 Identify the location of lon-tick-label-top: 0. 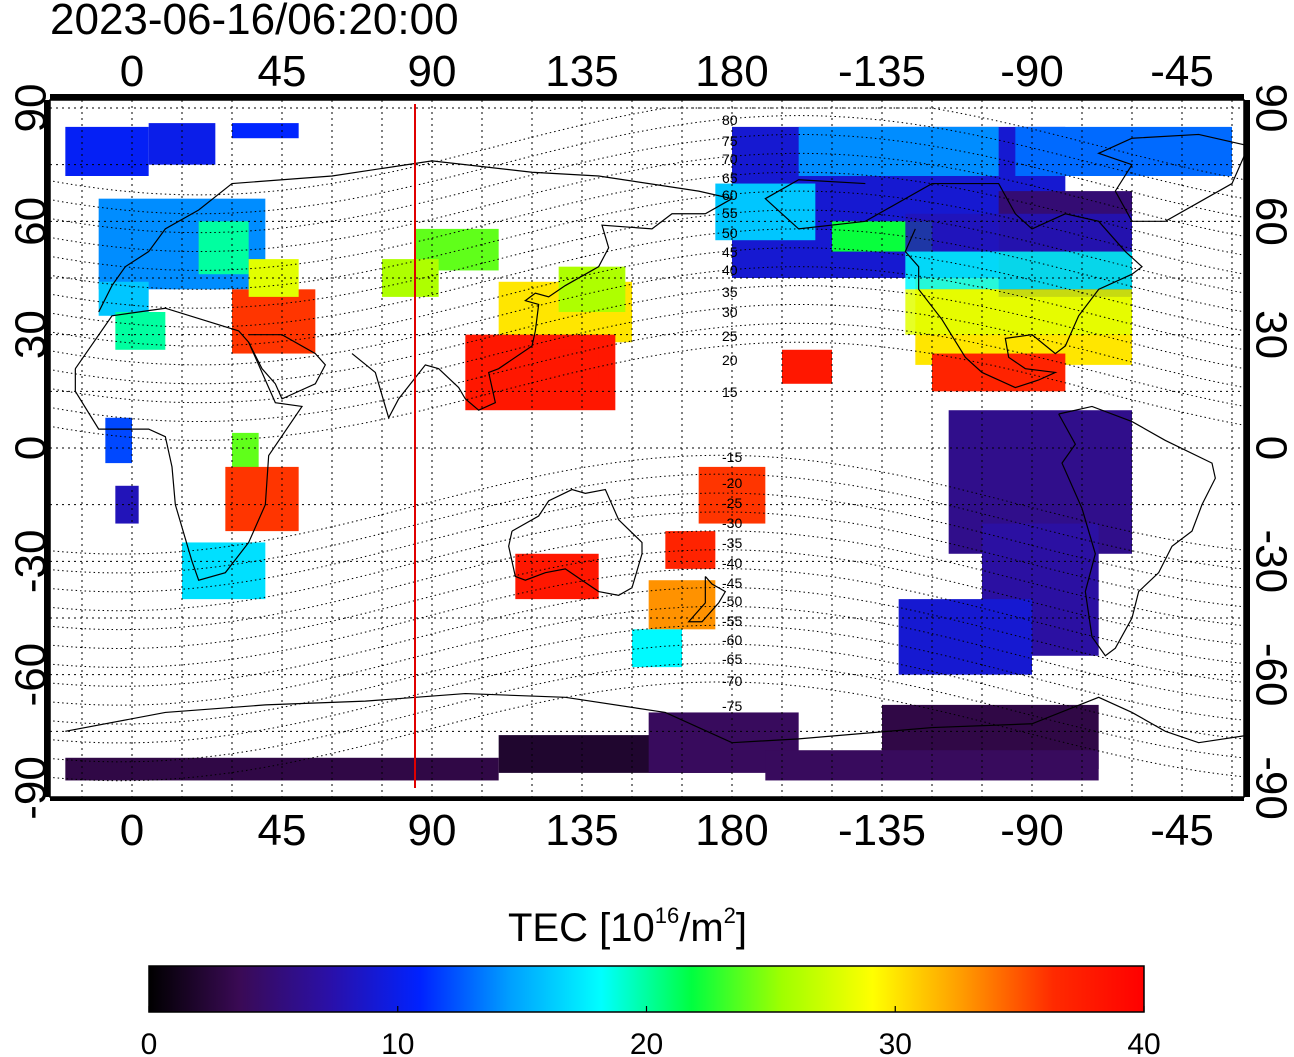
(132, 71).